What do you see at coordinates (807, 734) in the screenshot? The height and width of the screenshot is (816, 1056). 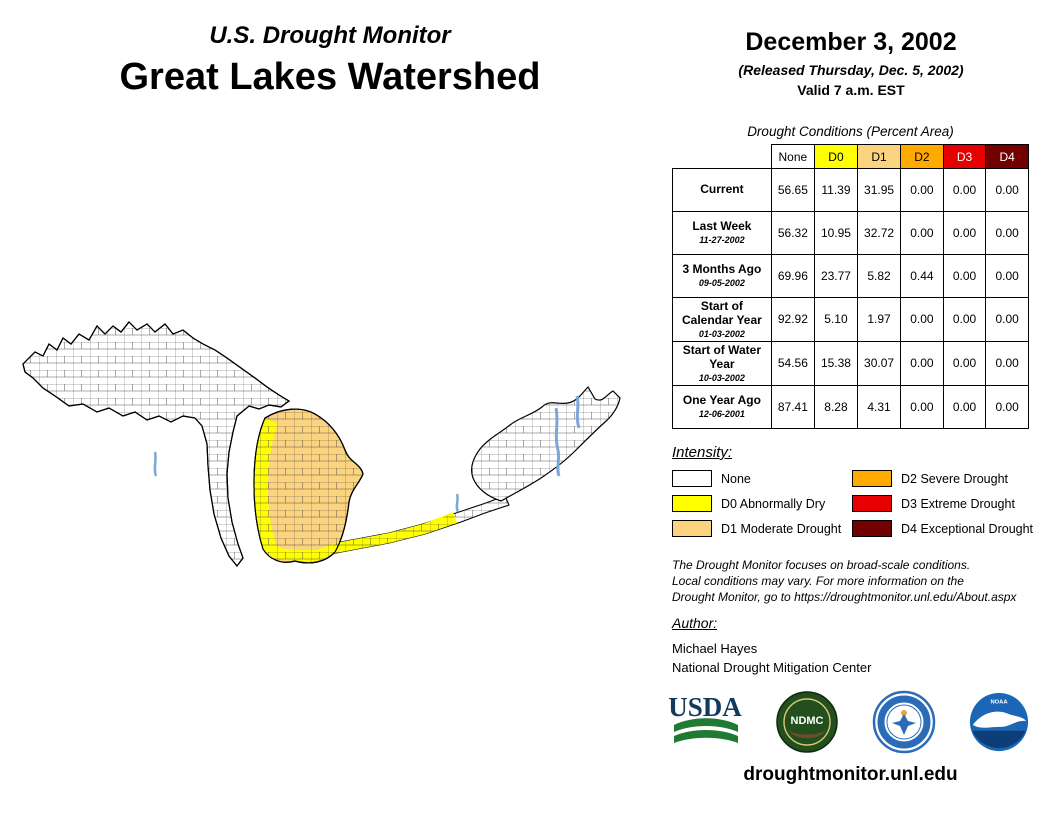 I see `ndmc-earth` at bounding box center [807, 734].